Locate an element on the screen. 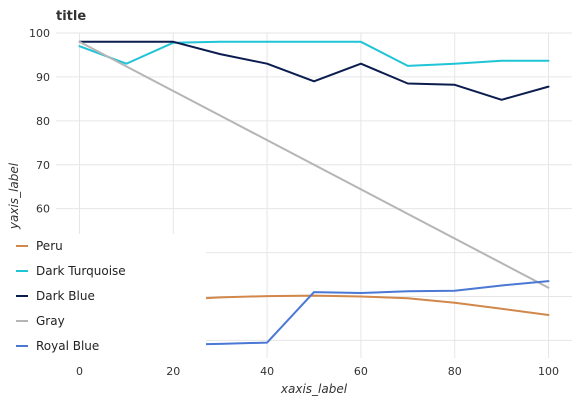  x-tick-label: 40 is located at coordinates (267, 371).